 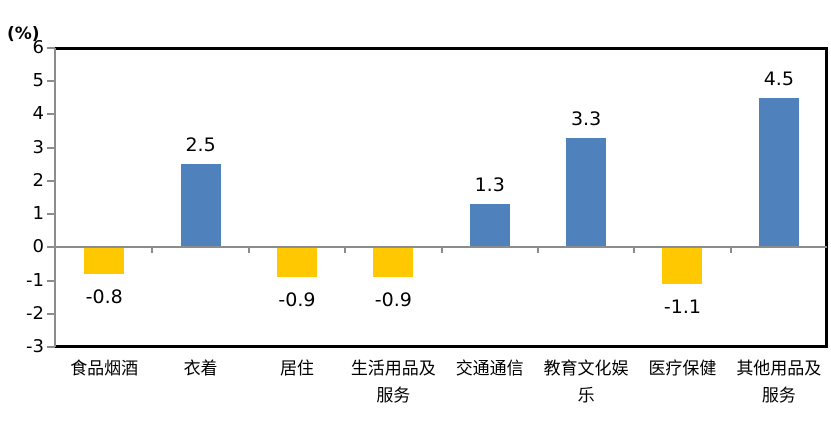 I want to click on category-label-line: 医疗保健, so click(x=682, y=369).